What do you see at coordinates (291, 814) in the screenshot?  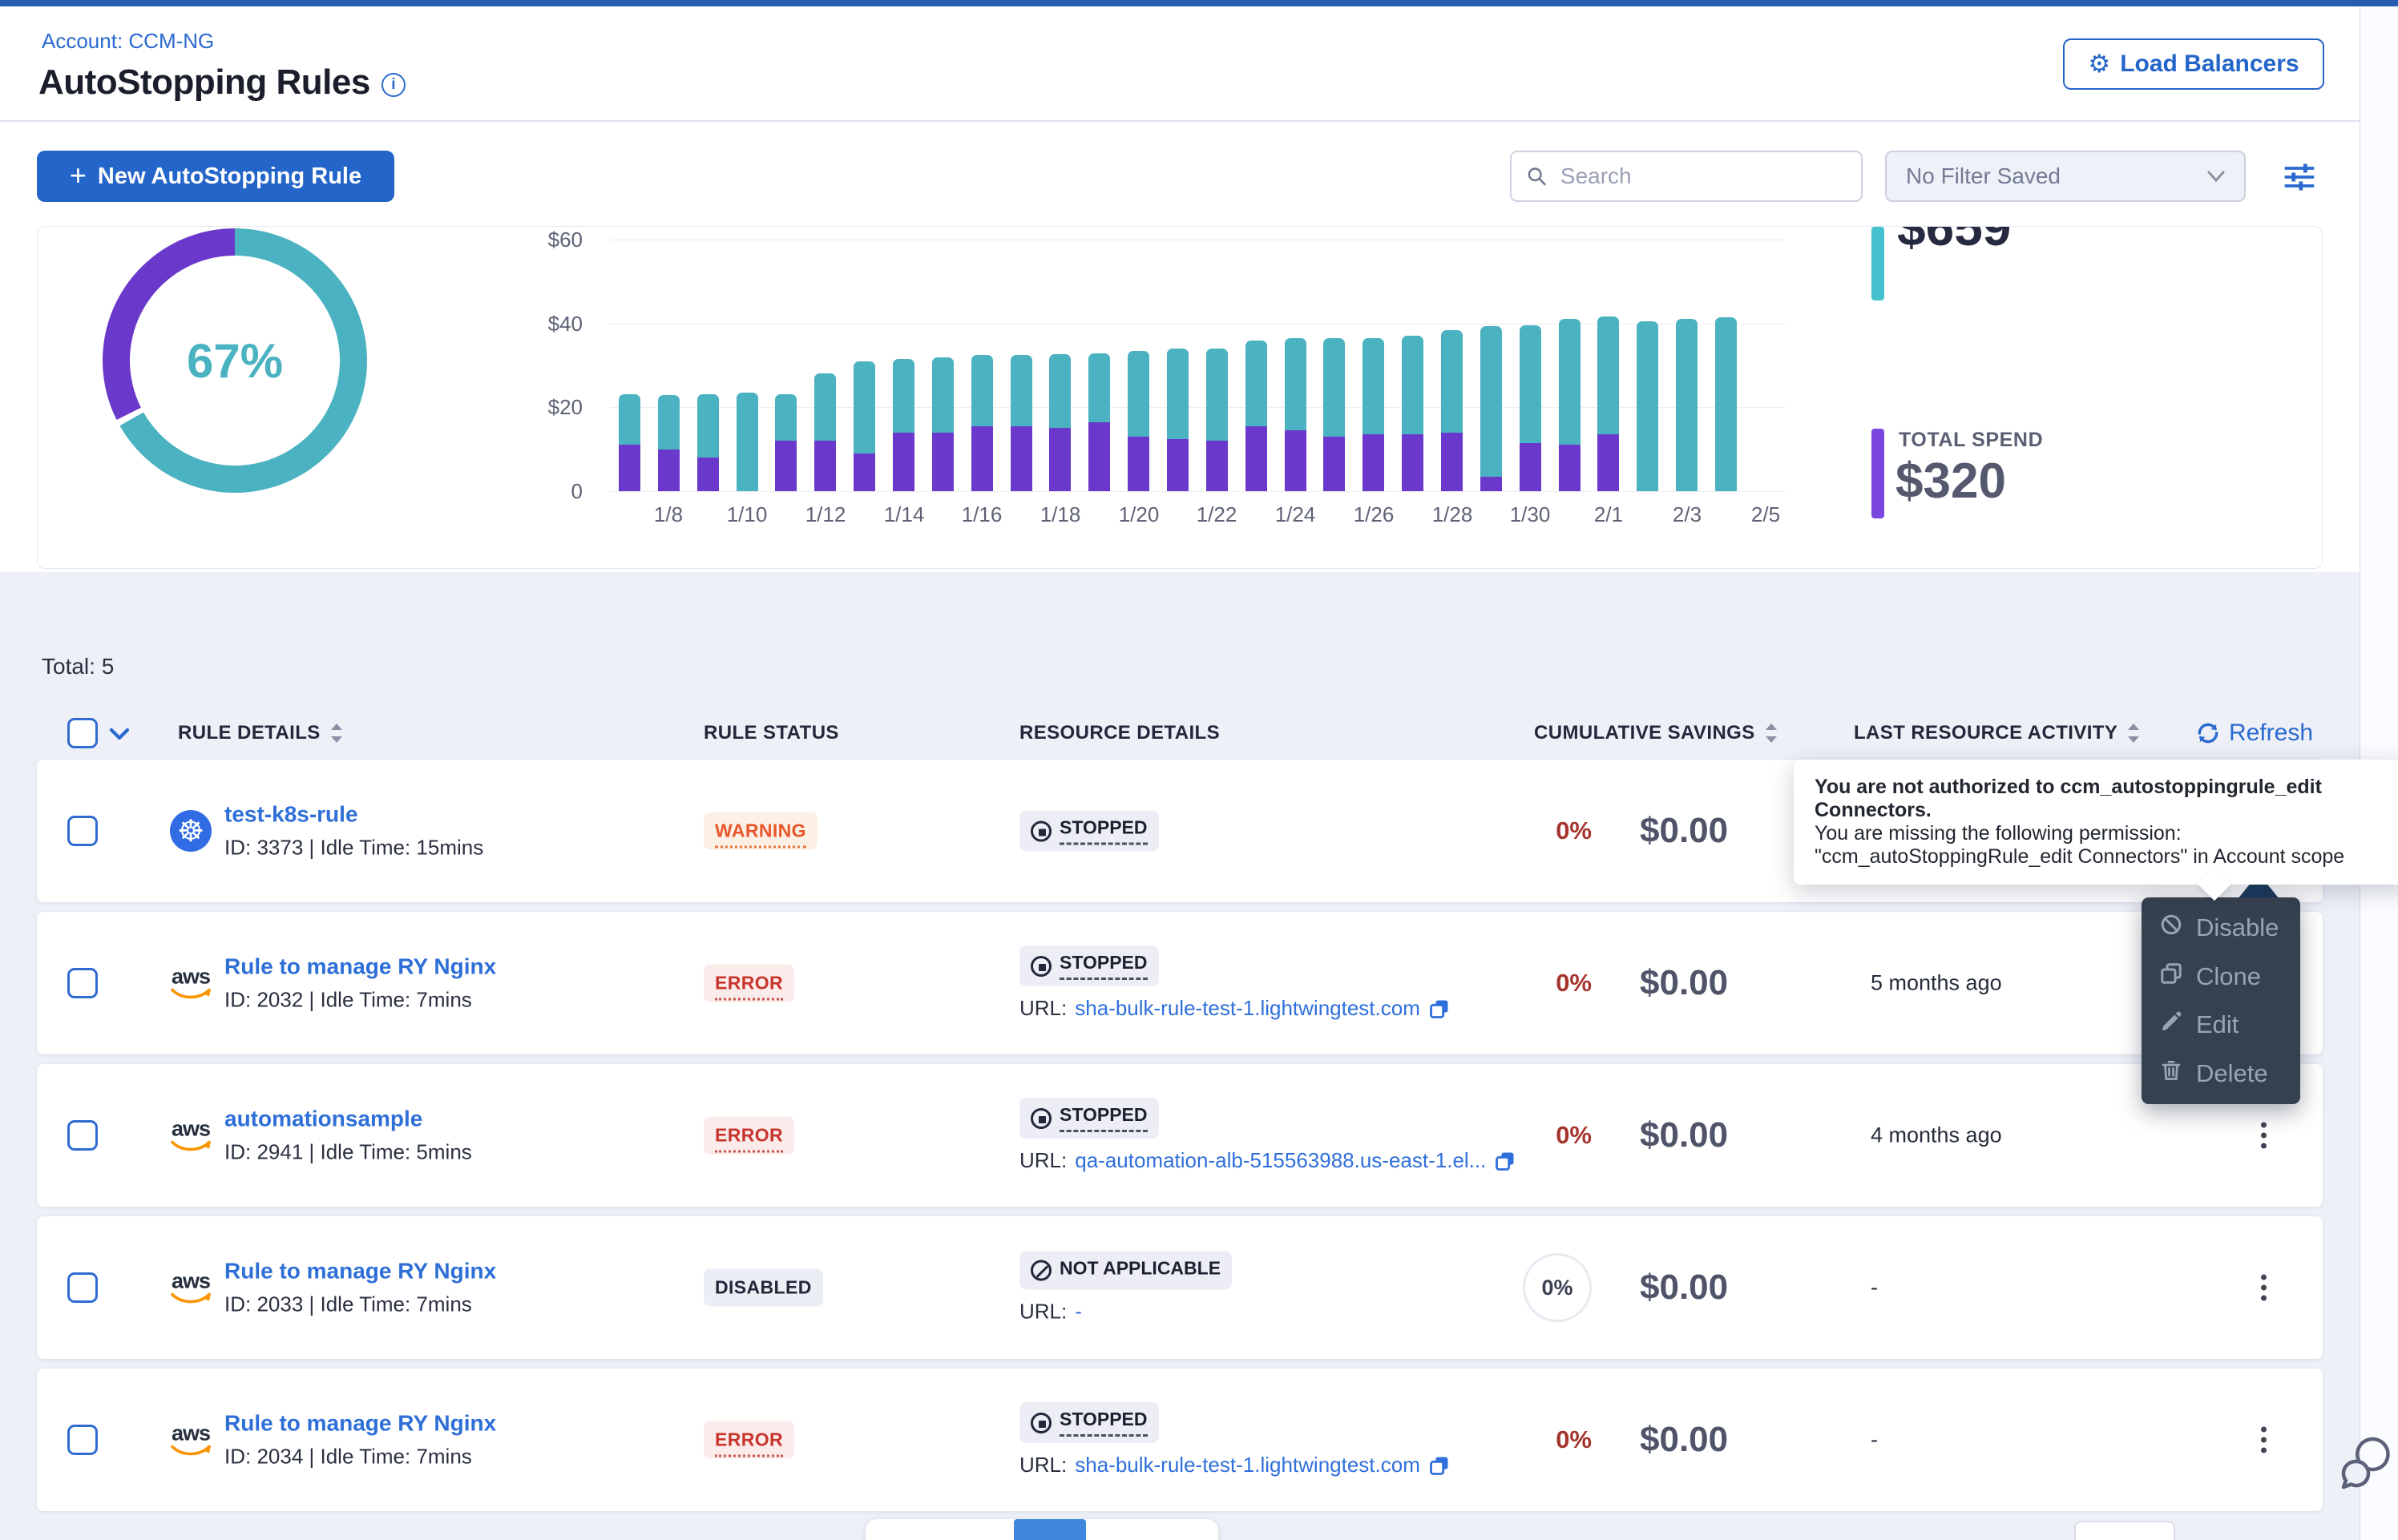 I see `rule-name-link: test-k8s-rule` at bounding box center [291, 814].